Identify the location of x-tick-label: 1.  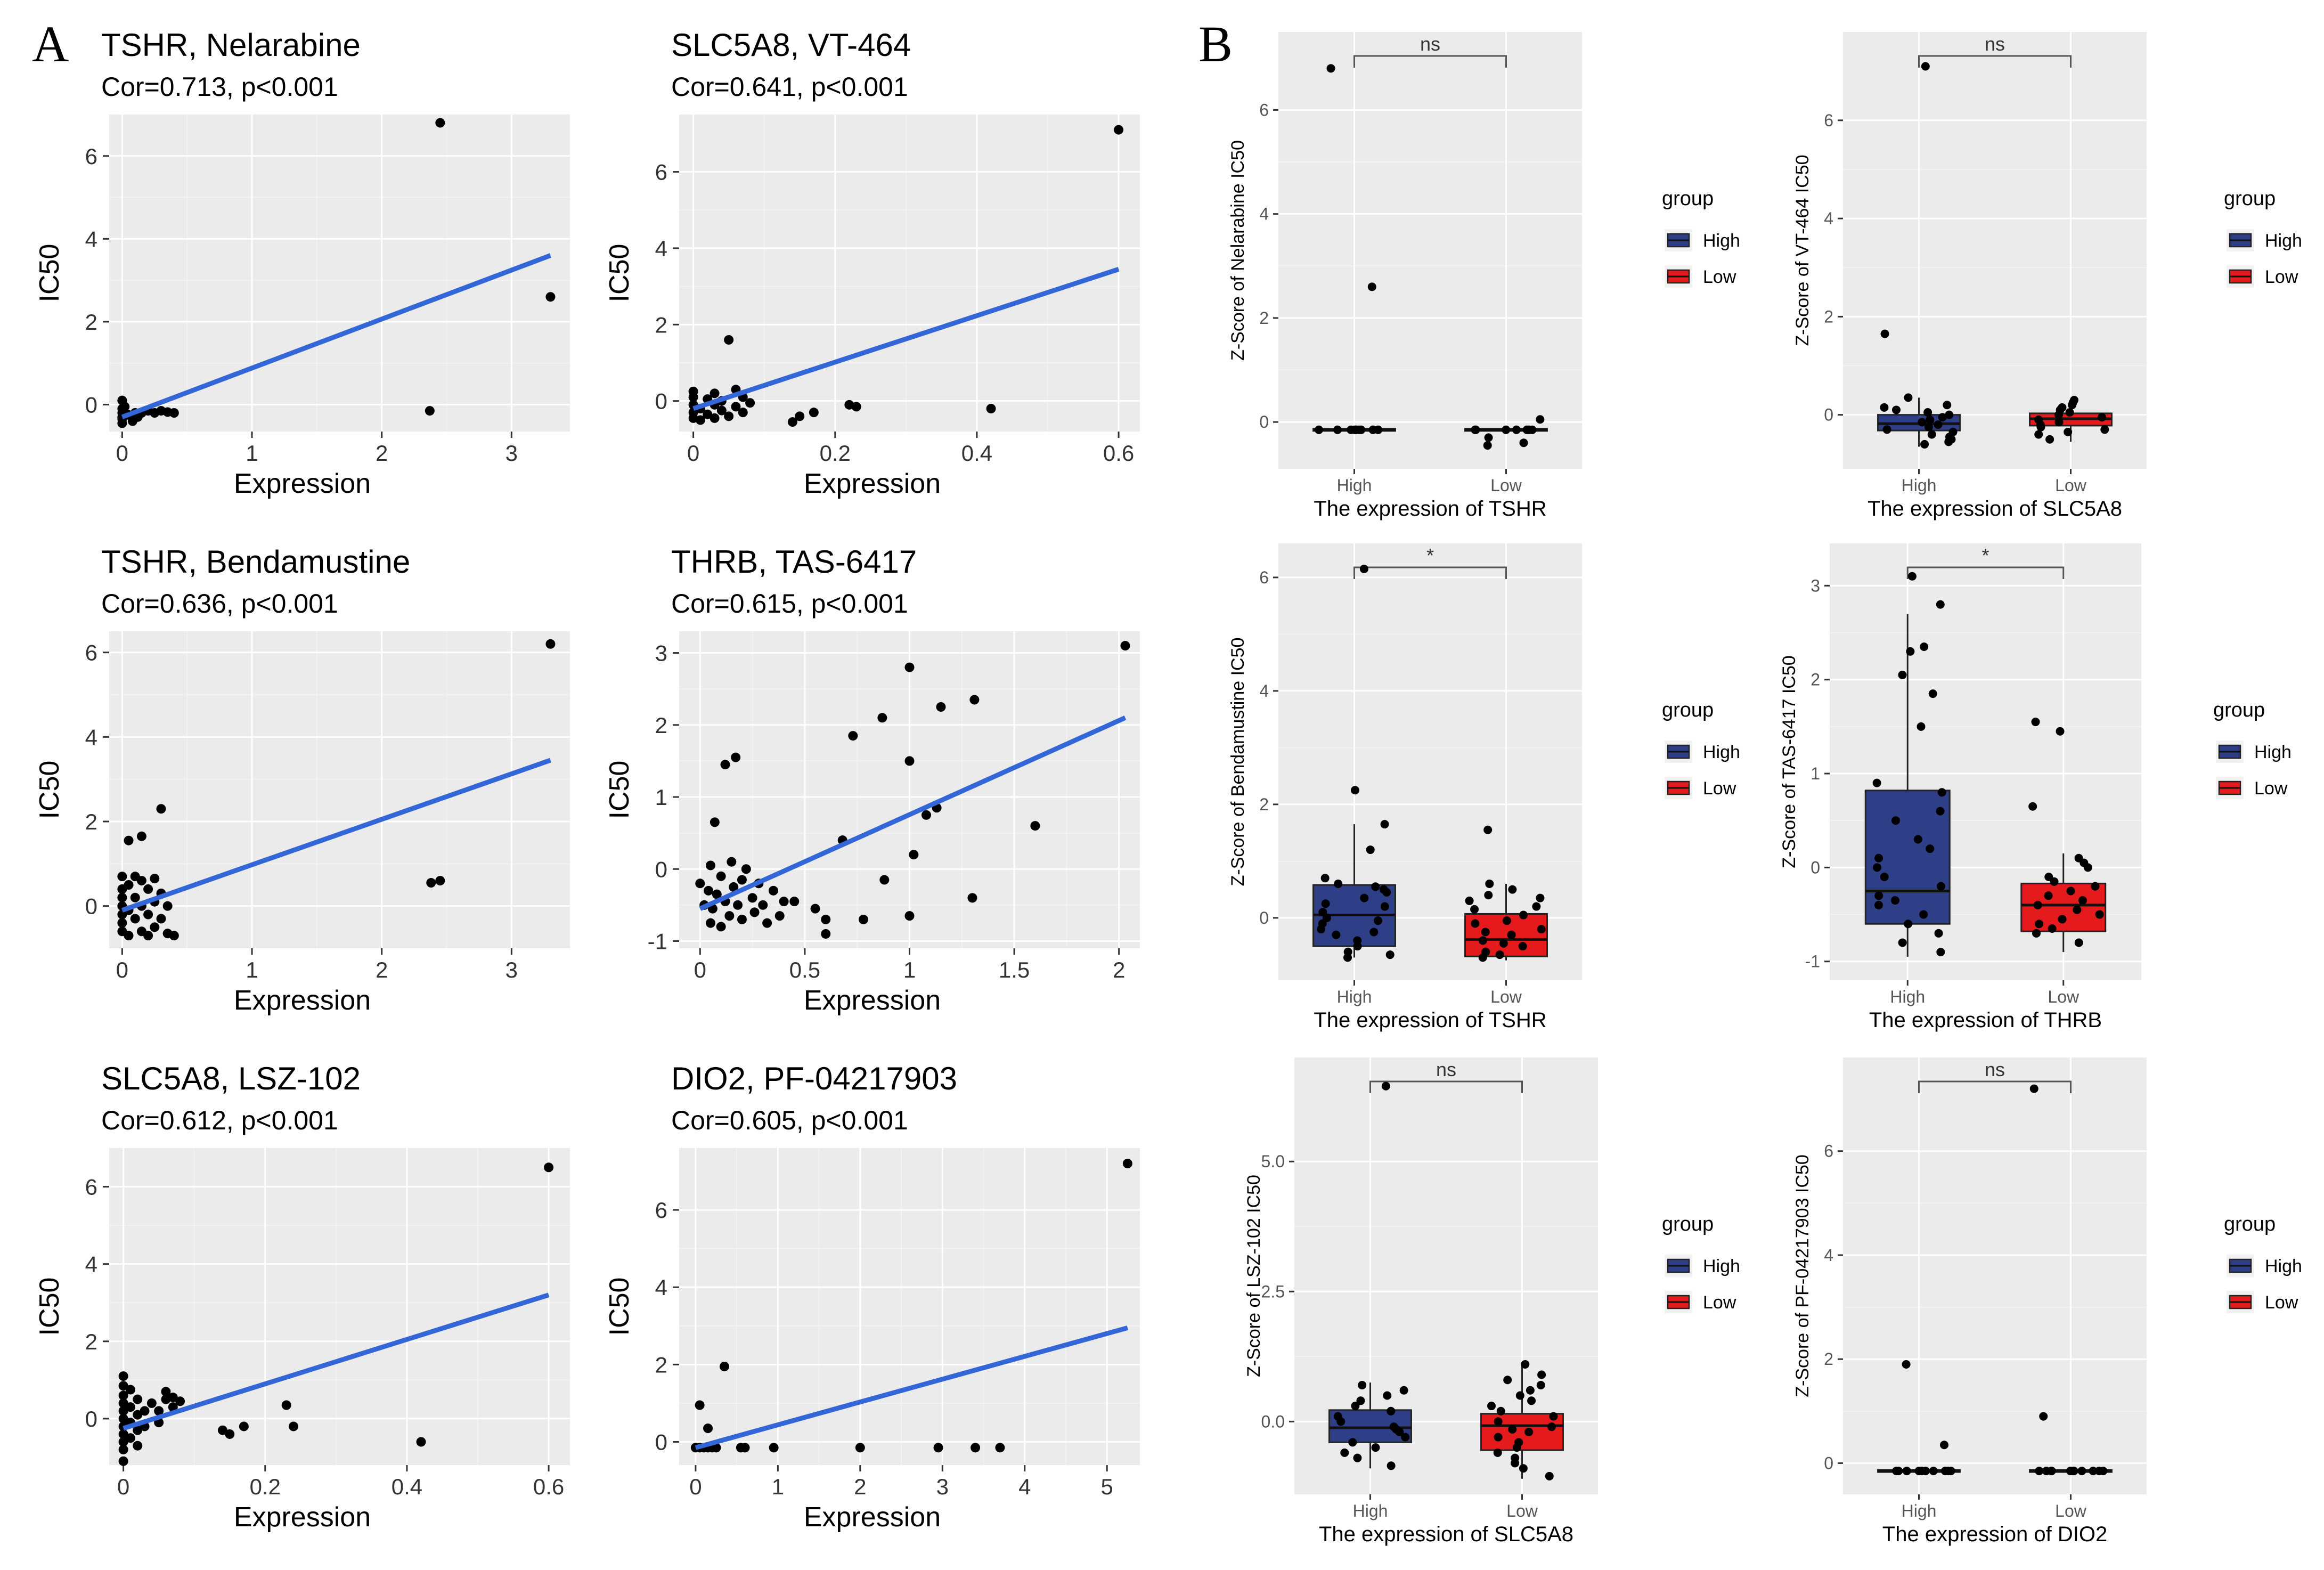
(910, 969).